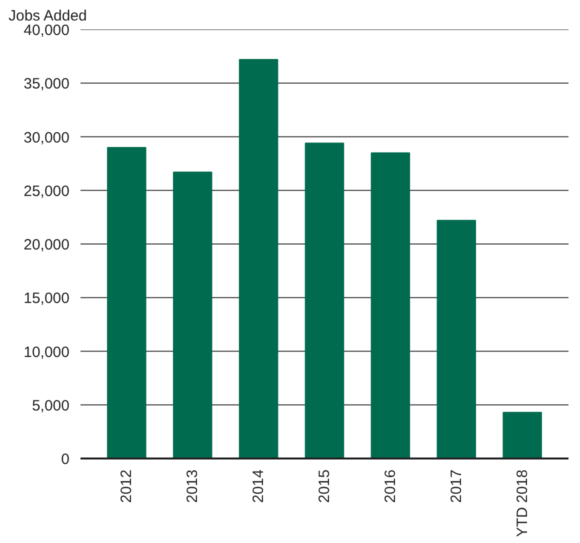 This screenshot has width=580, height=543. I want to click on x-tick-label: 2017, so click(456, 486).